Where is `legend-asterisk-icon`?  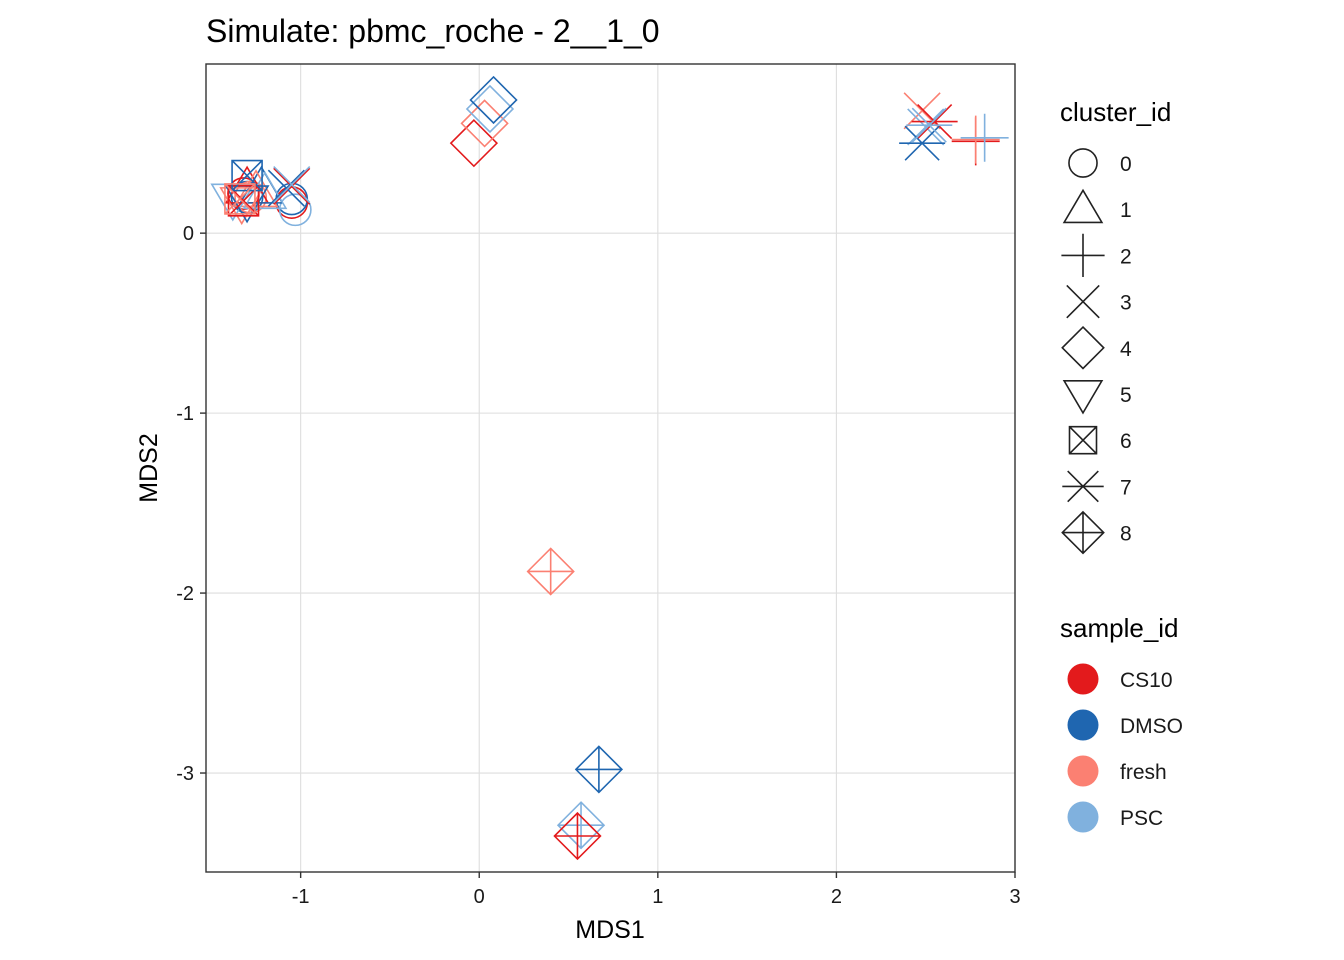 legend-asterisk-icon is located at coordinates (1083, 486).